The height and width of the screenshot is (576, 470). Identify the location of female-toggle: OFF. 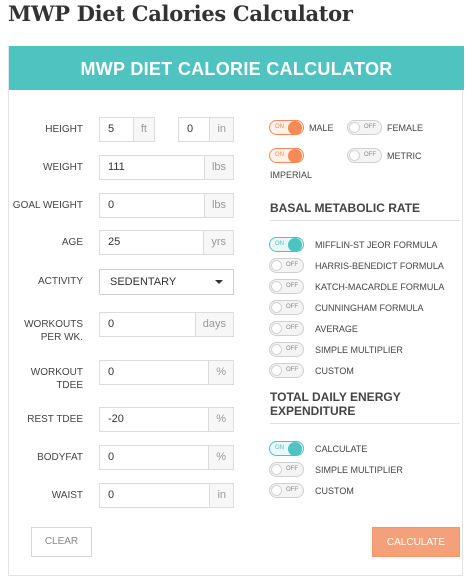
(364, 127).